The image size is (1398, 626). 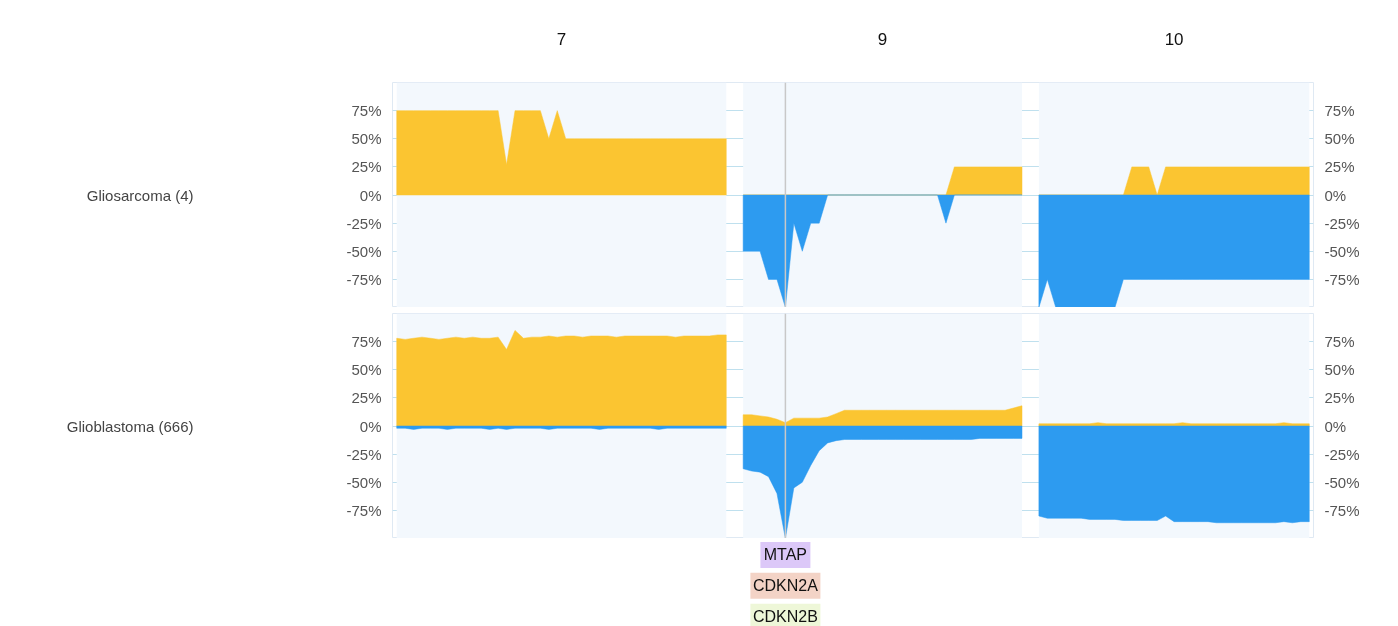 I want to click on text: 10, so click(x=1174, y=39).